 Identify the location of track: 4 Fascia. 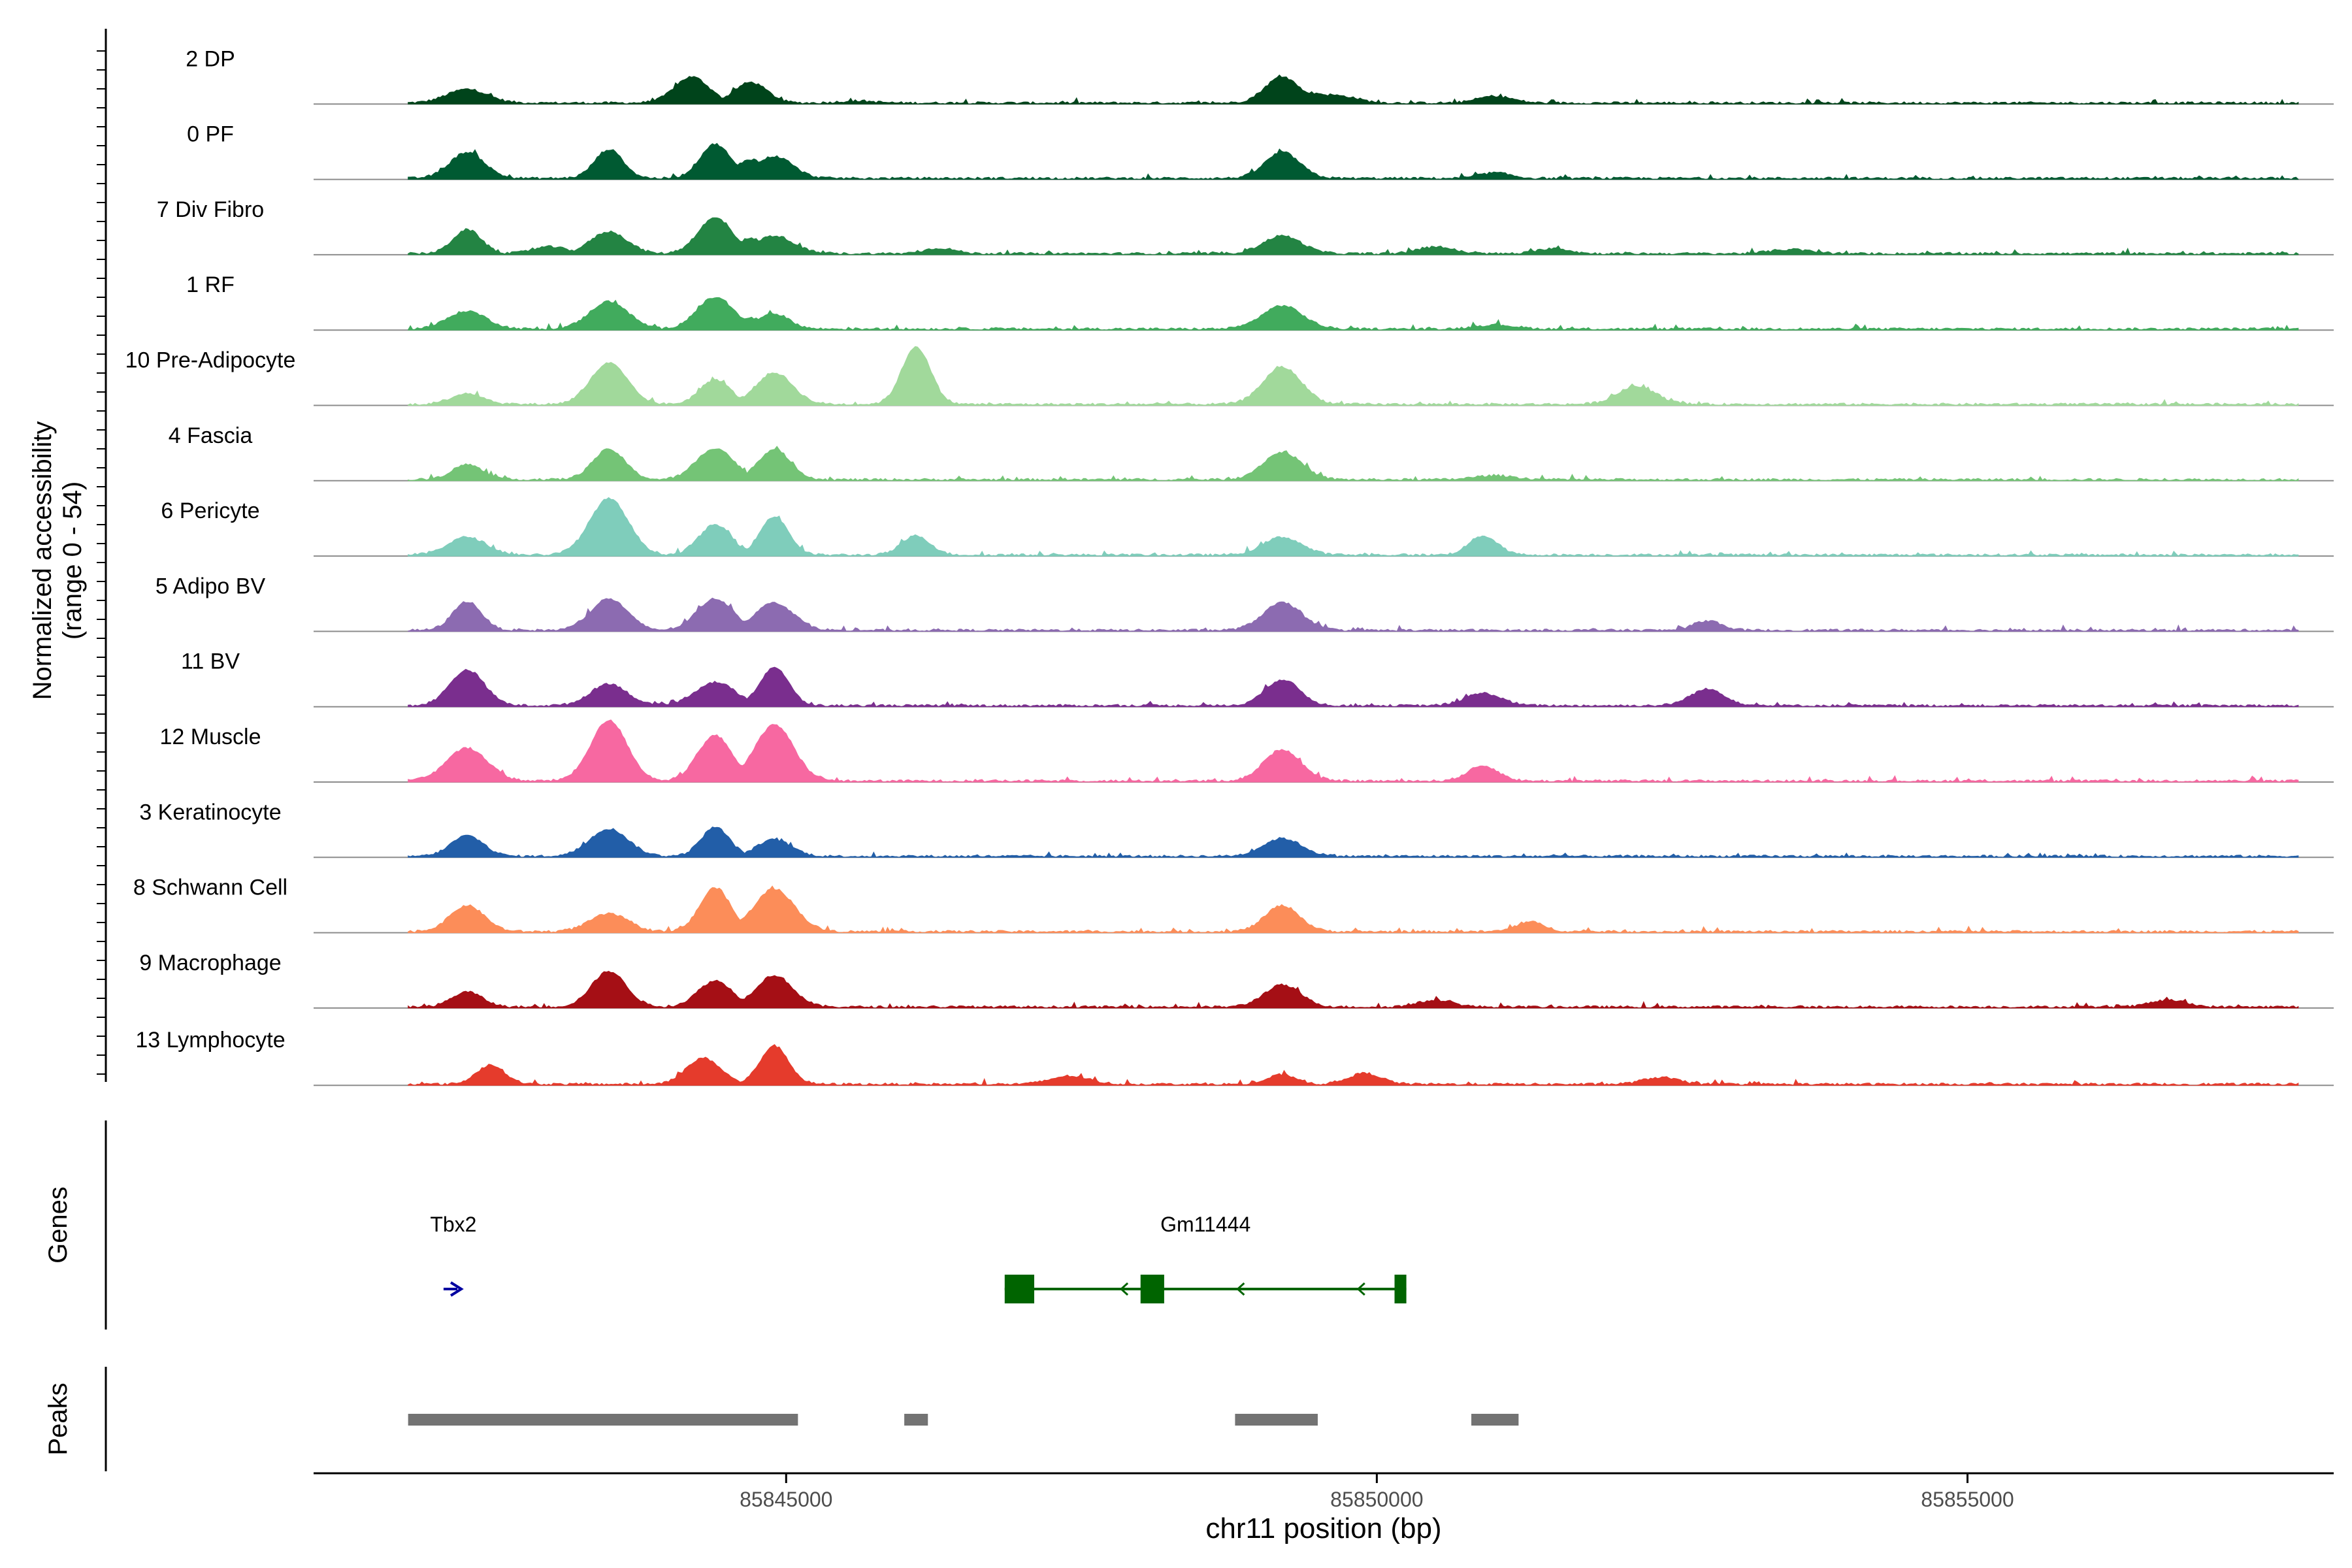
(1251, 452).